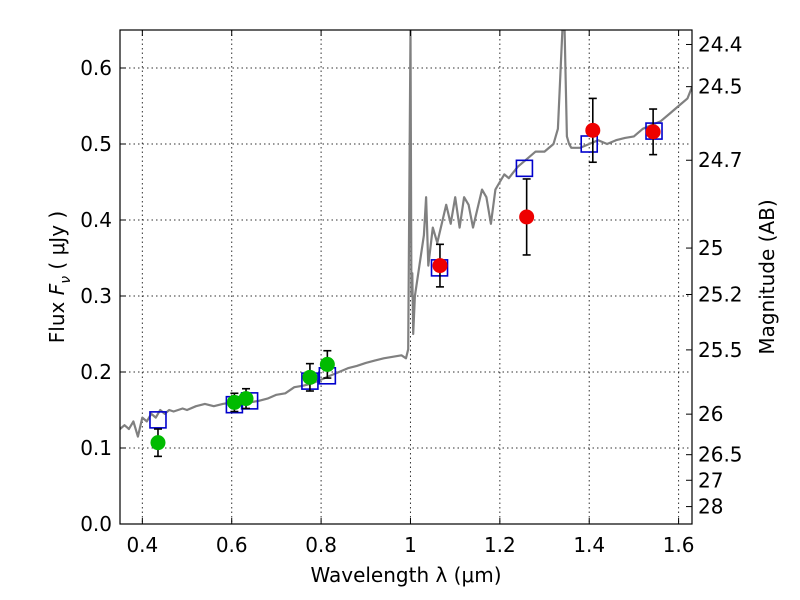 The image size is (800, 600). Describe the element at coordinates (720, 87) in the screenshot. I see `y2-tick-label: 24.5` at that location.